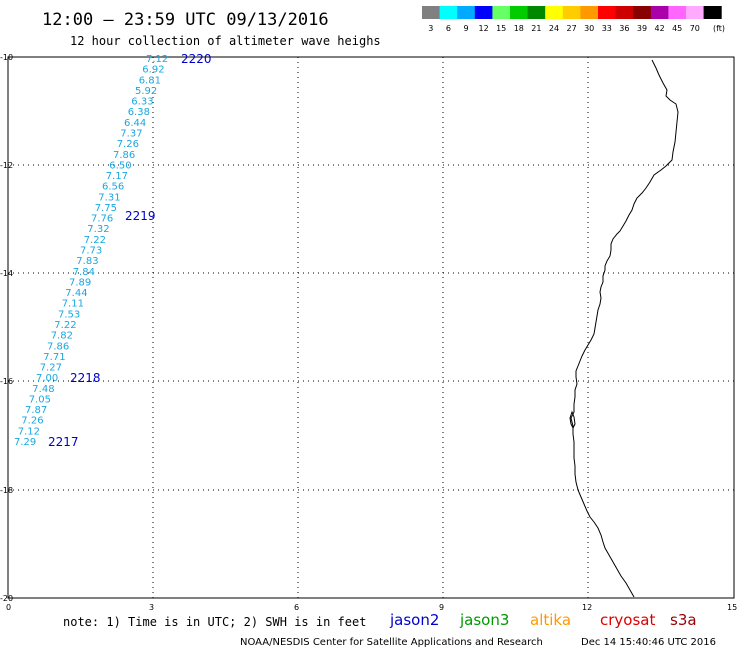 This screenshot has width=740, height=650. I want to click on swh-value: 6.44, so click(135, 123).